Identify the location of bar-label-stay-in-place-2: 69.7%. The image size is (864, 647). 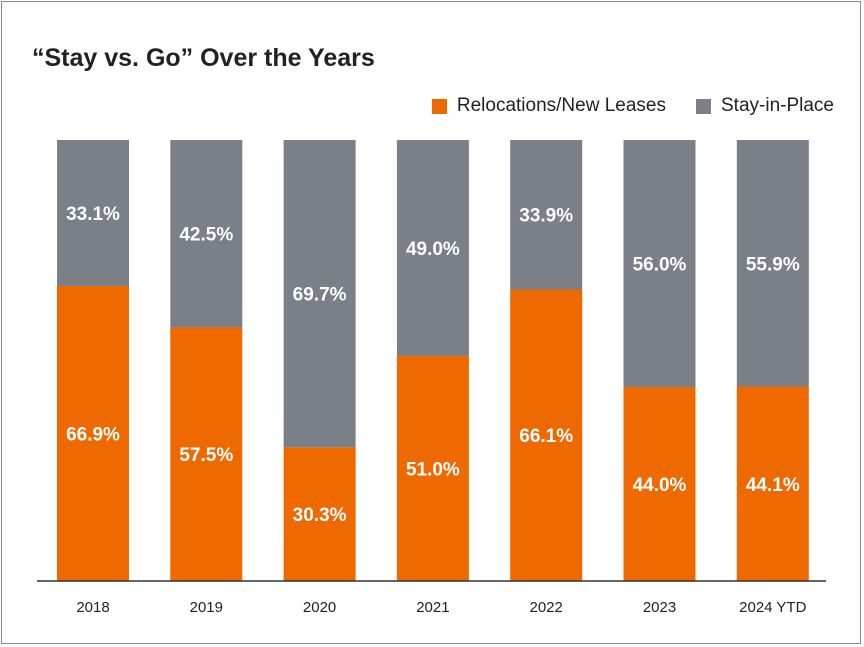
(320, 295).